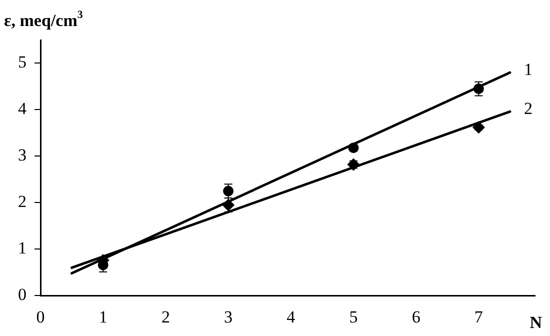 This screenshot has height=336, width=550. Describe the element at coordinates (528, 69) in the screenshot. I see `series-label: 1` at that location.